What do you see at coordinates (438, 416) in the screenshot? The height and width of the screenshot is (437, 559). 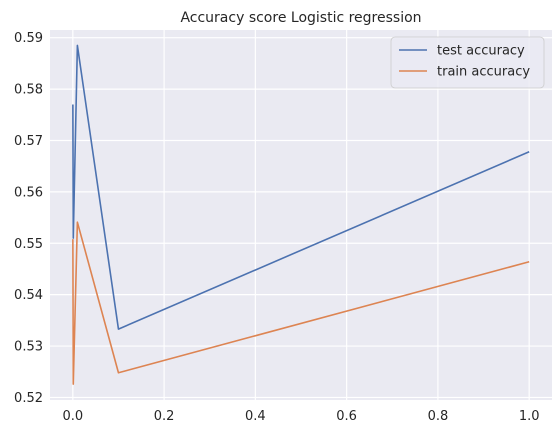 I see `x-tick-label: 0.8` at bounding box center [438, 416].